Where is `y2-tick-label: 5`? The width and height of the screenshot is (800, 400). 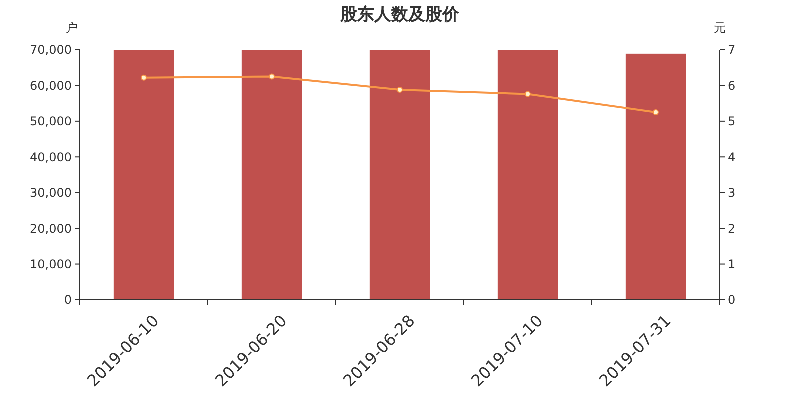
y2-tick-label: 5 is located at coordinates (732, 121).